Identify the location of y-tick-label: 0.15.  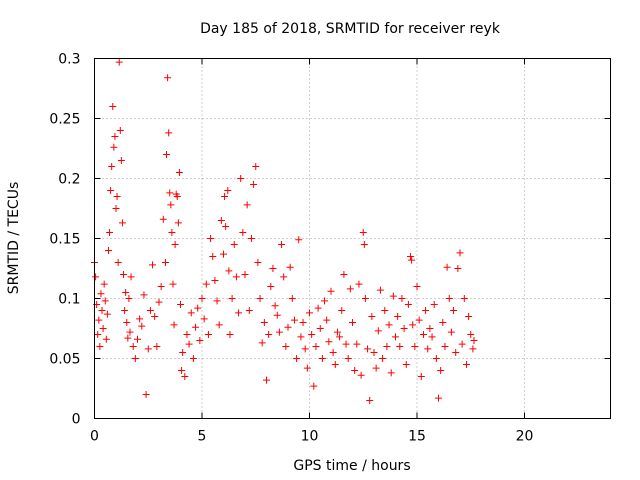
(64, 240).